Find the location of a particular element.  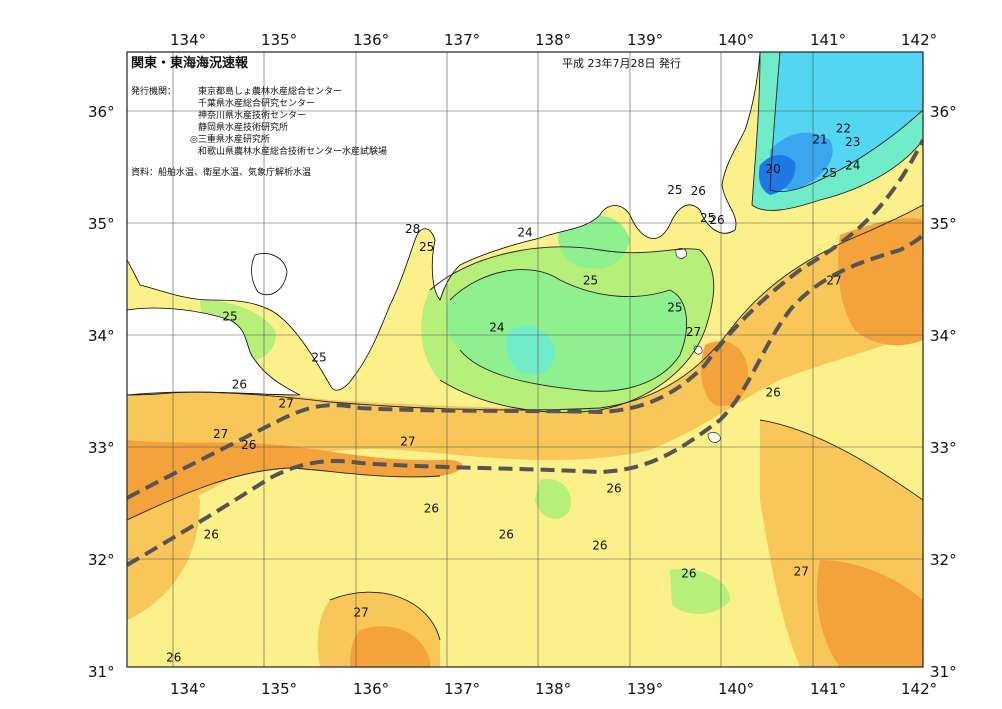

issuer: 静岡県水産技術研究所 is located at coordinates (243, 127).